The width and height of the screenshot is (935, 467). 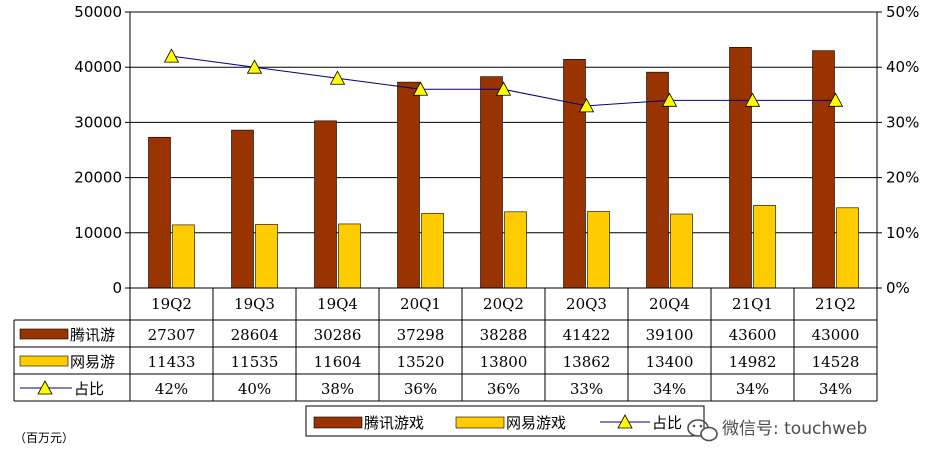 What do you see at coordinates (44, 361) in the screenshot?
I see `row-swatch-netease` at bounding box center [44, 361].